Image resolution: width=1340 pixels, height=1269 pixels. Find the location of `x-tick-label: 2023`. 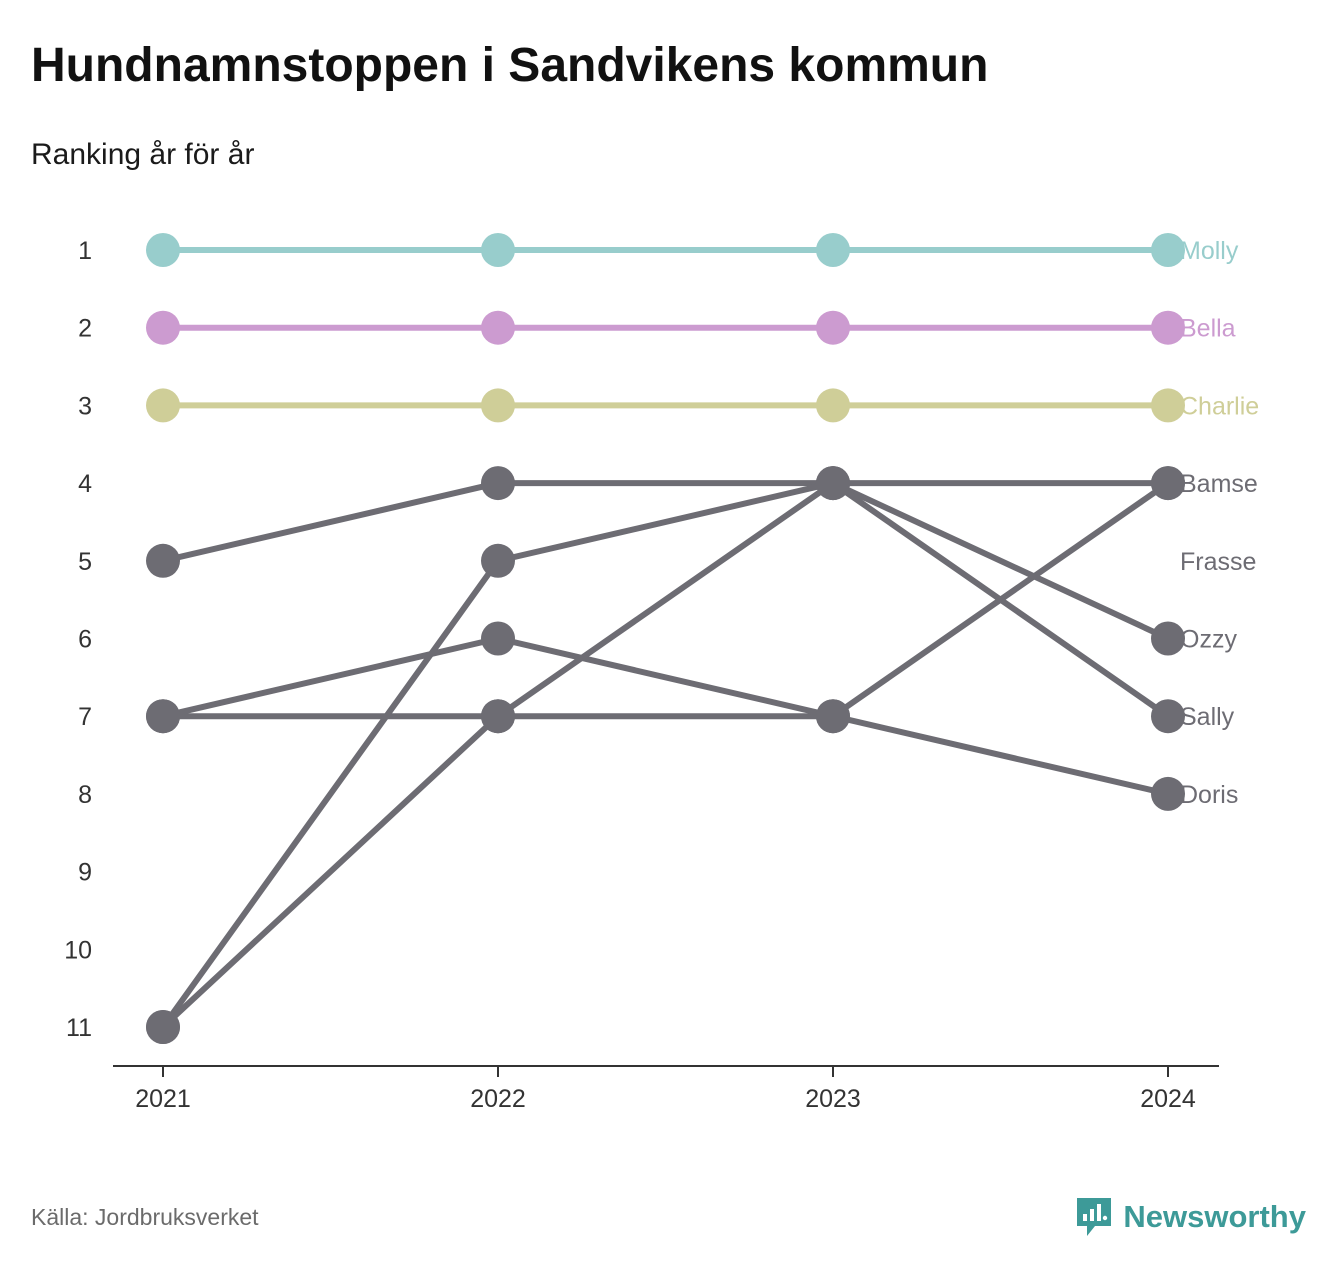

x-tick-label: 2023 is located at coordinates (833, 1099).